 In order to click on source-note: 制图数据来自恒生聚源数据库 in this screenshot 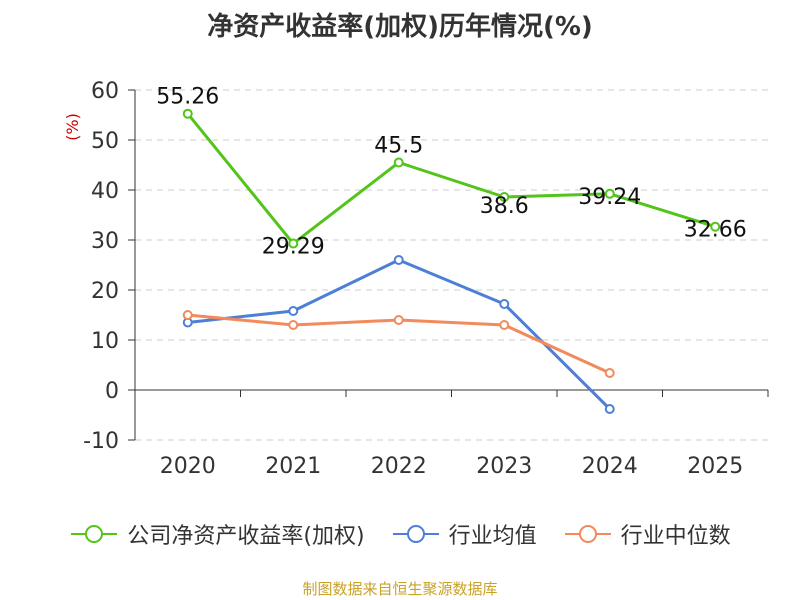, I will do `click(400, 589)`.